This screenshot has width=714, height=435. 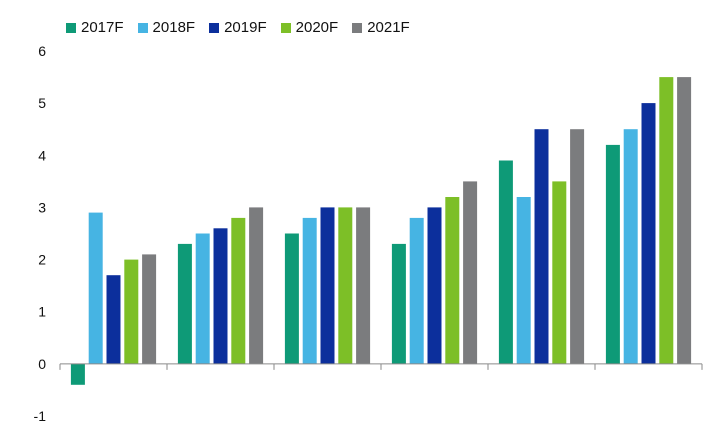 I want to click on y-tick-label: 6, so click(x=42, y=51).